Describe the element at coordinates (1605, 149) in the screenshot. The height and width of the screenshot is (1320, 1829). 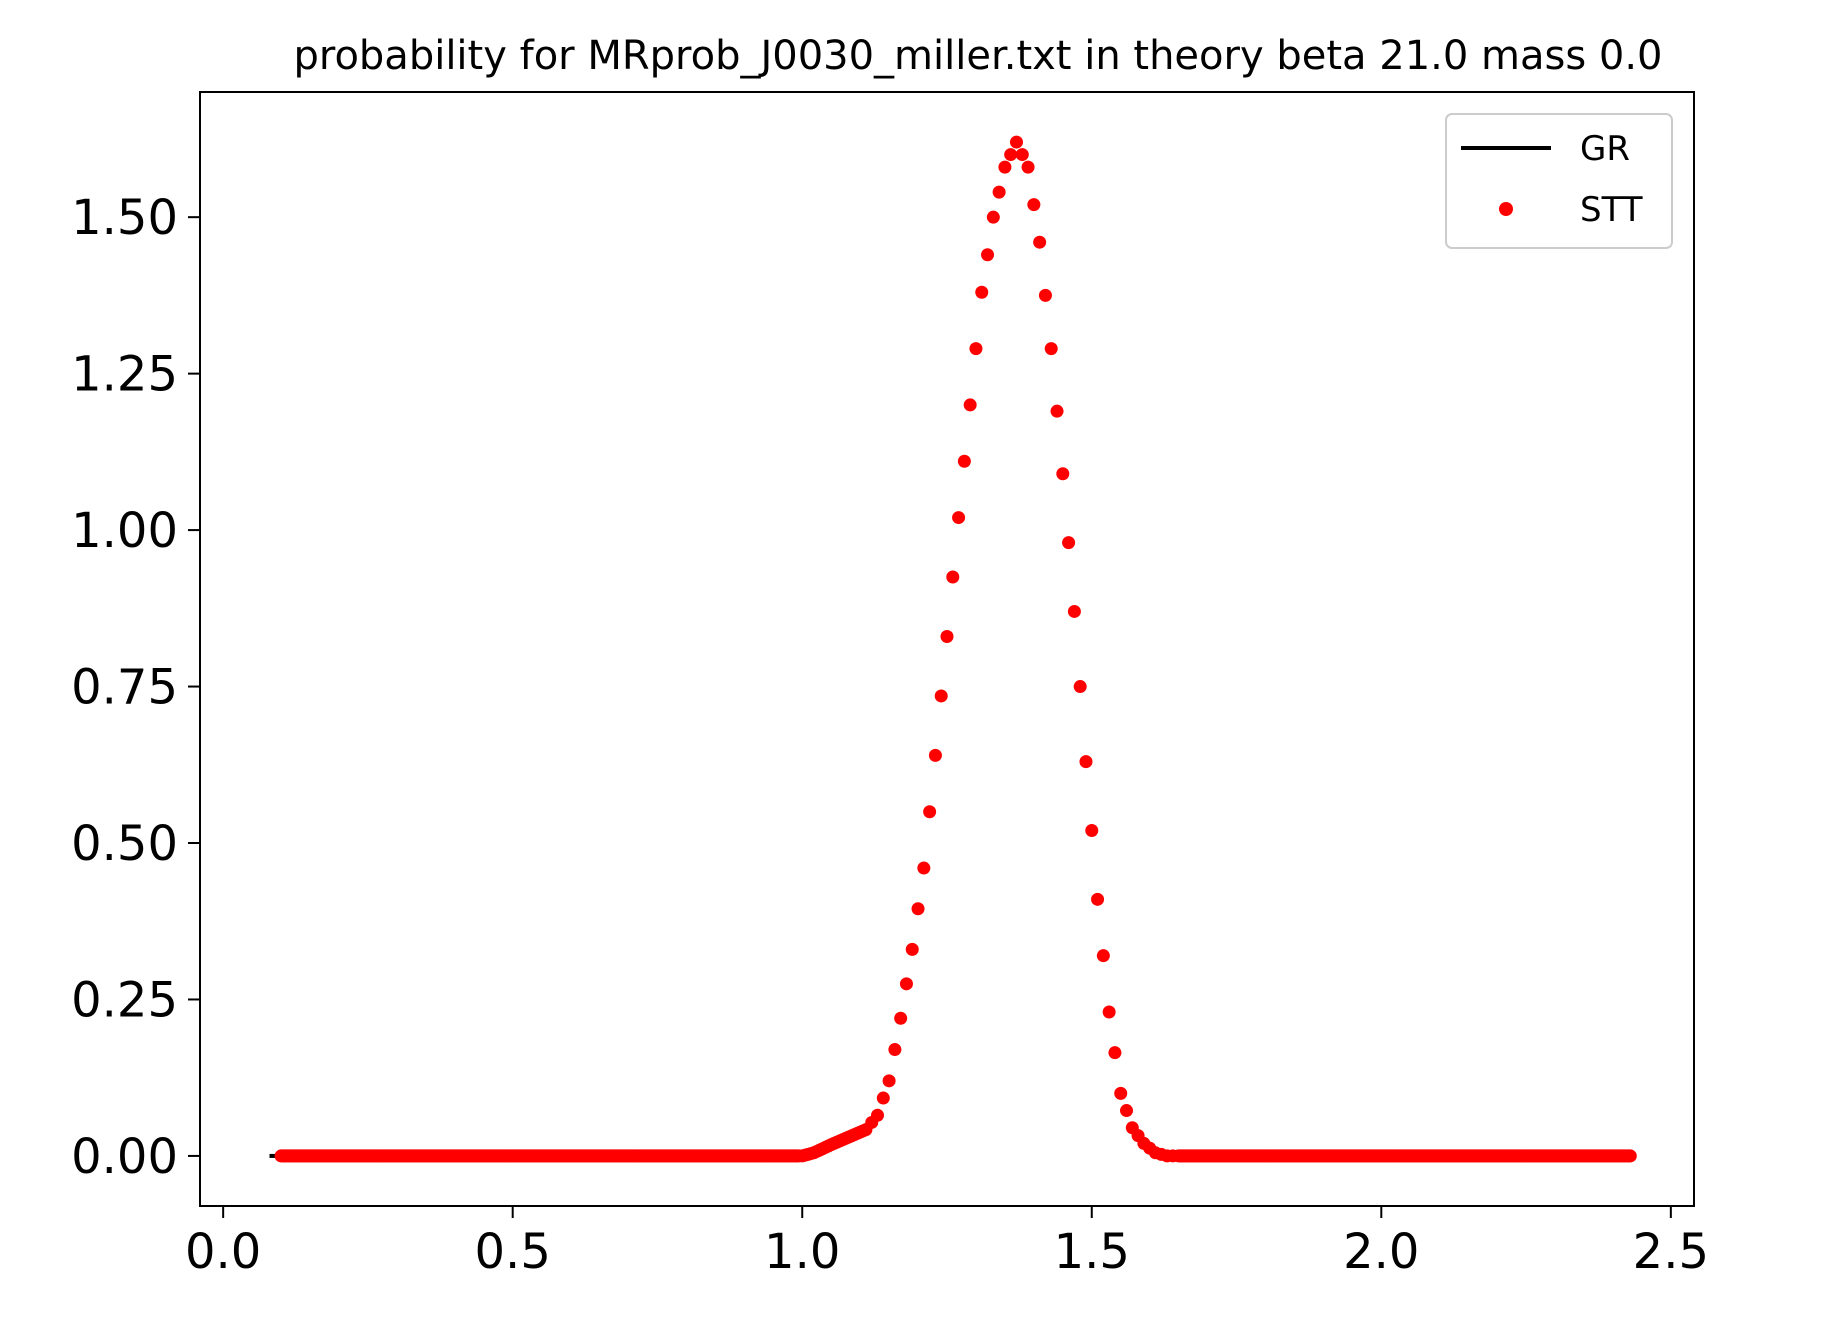
I see `legend-gr-label: GR` at that location.